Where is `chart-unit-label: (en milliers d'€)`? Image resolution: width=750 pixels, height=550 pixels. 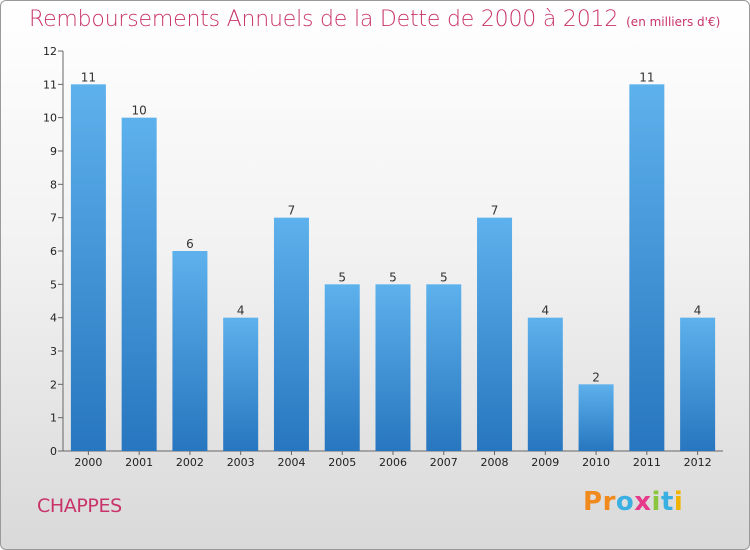 chart-unit-label: (en milliers d'€) is located at coordinates (673, 22).